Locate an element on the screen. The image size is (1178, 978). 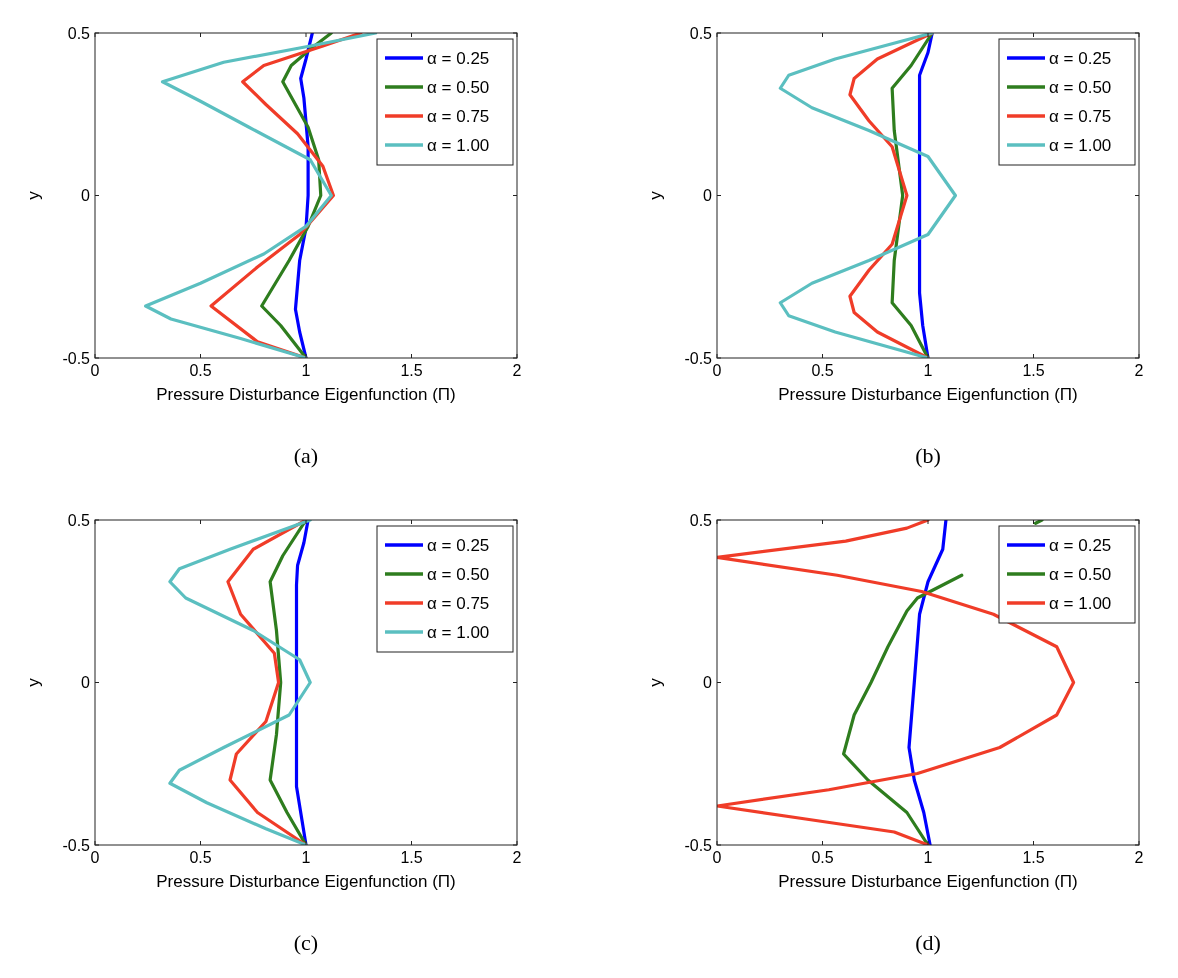
text: (a) is located at coordinates (306, 455).